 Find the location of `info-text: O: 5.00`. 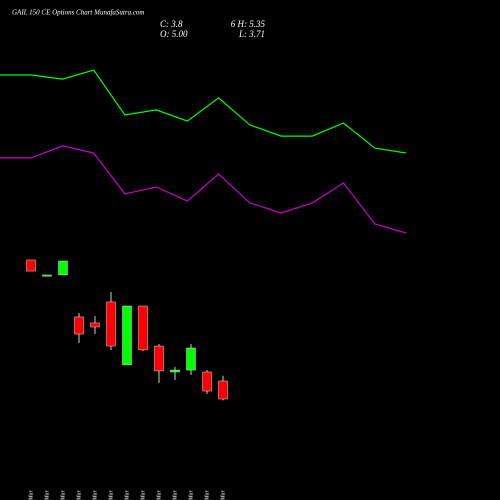

info-text: O: 5.00 is located at coordinates (174, 34).